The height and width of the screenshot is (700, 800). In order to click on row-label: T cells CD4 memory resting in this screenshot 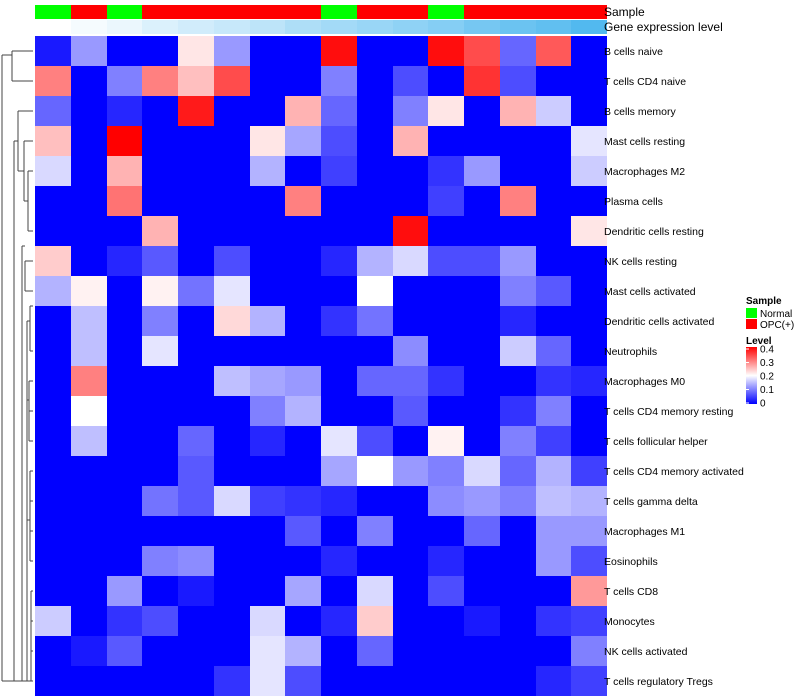, I will do `click(668, 412)`.